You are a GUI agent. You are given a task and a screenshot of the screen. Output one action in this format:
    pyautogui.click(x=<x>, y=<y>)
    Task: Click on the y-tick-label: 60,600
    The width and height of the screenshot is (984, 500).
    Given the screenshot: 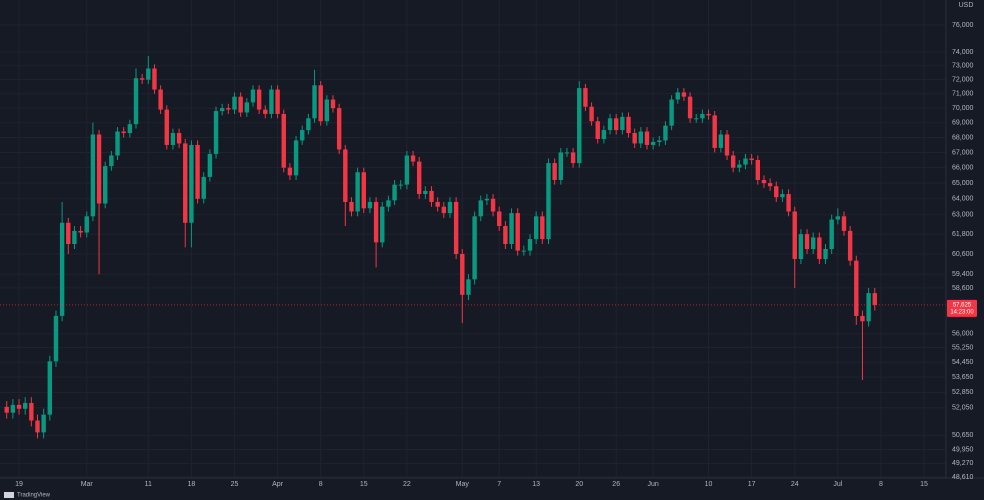 What is the action you would take?
    pyautogui.click(x=963, y=254)
    